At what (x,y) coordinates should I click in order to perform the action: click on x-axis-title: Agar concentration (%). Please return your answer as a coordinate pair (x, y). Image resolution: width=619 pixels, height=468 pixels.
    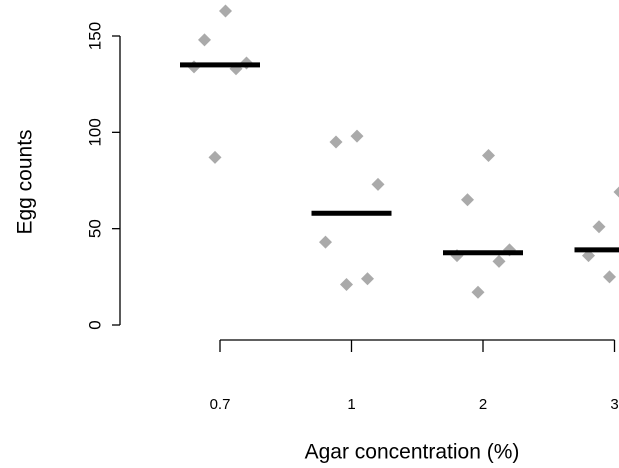
    Looking at the image, I should click on (412, 452).